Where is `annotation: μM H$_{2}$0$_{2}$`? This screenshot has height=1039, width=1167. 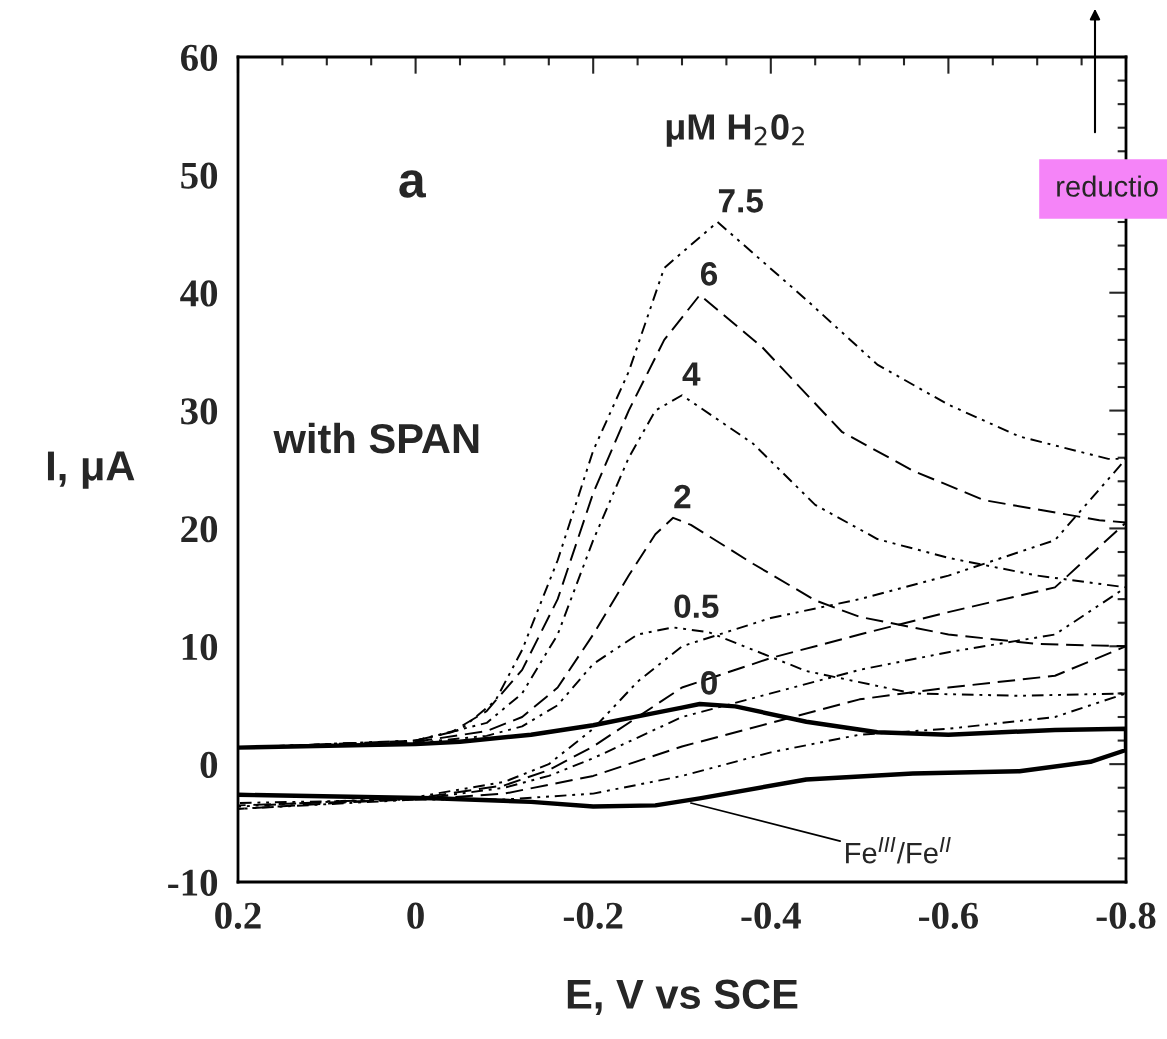 annotation: μM H$_{2}$0$_{2}$ is located at coordinates (735, 130).